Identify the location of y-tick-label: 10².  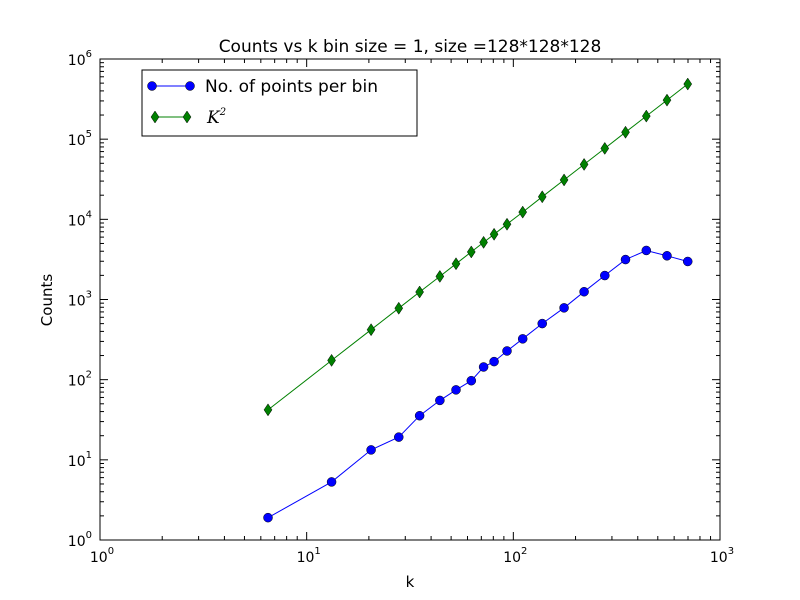
(80, 380).